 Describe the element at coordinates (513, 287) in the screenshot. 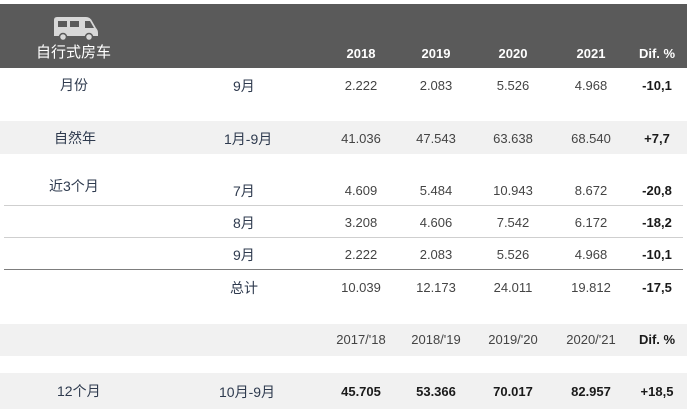

I see `table-cell: 24.011` at that location.